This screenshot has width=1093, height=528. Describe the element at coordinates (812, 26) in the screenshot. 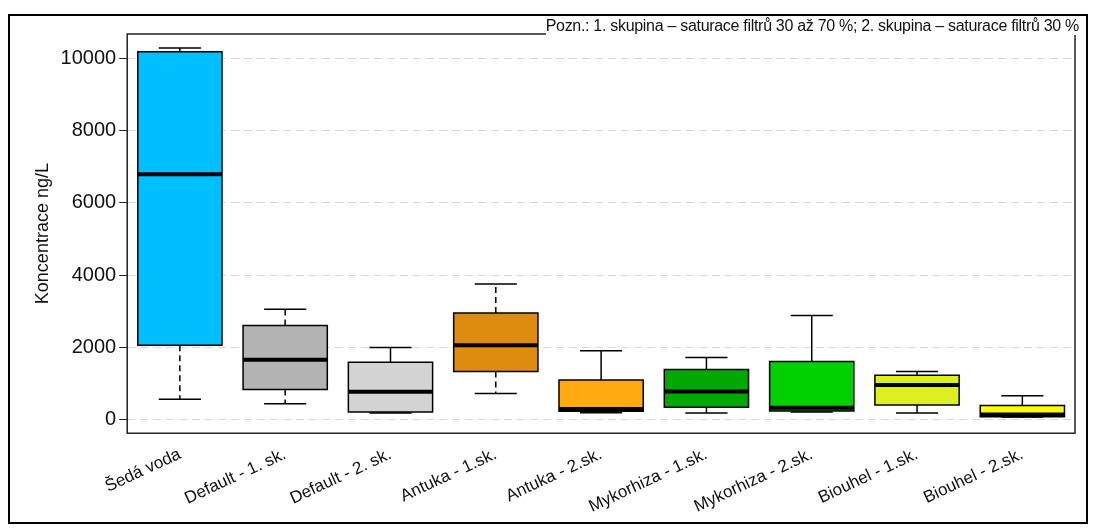

I see `annotation: Pozn.: 1. skupina – saturace filtrů 30 až 70 %; 2. skupina – saturace filtrů 30 %` at that location.